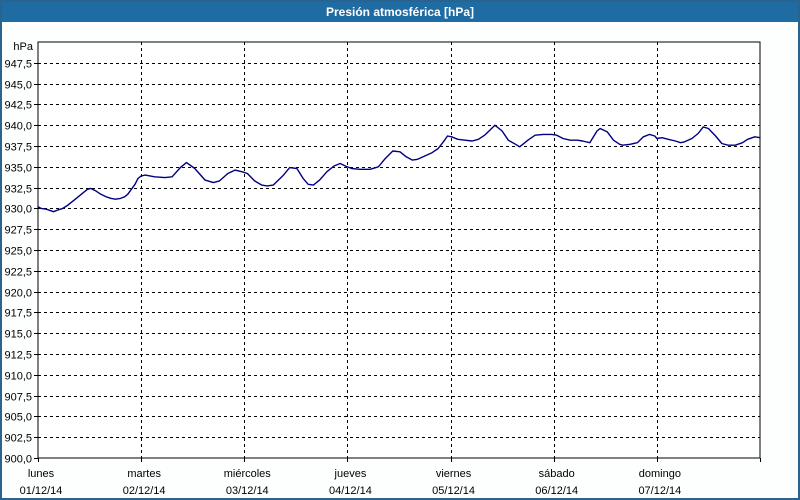 This screenshot has height=500, width=800. Describe the element at coordinates (18, 148) in the screenshot. I see `y-tick-label: 937,5` at that location.